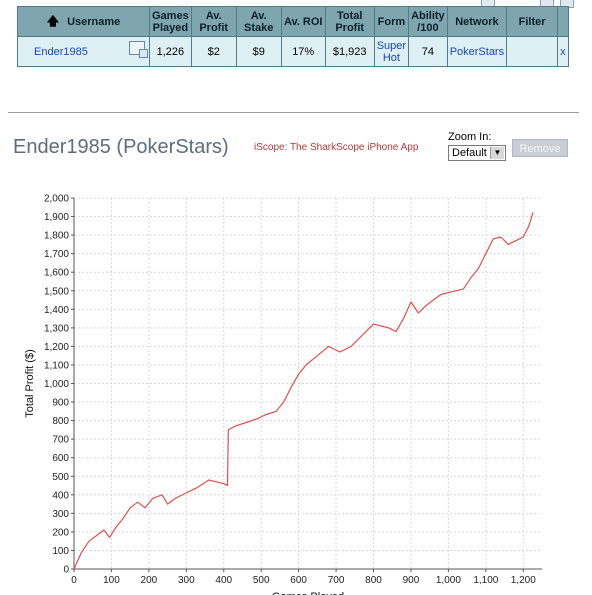  I want to click on player-title: Ender1985 (PokerStars), so click(121, 147).